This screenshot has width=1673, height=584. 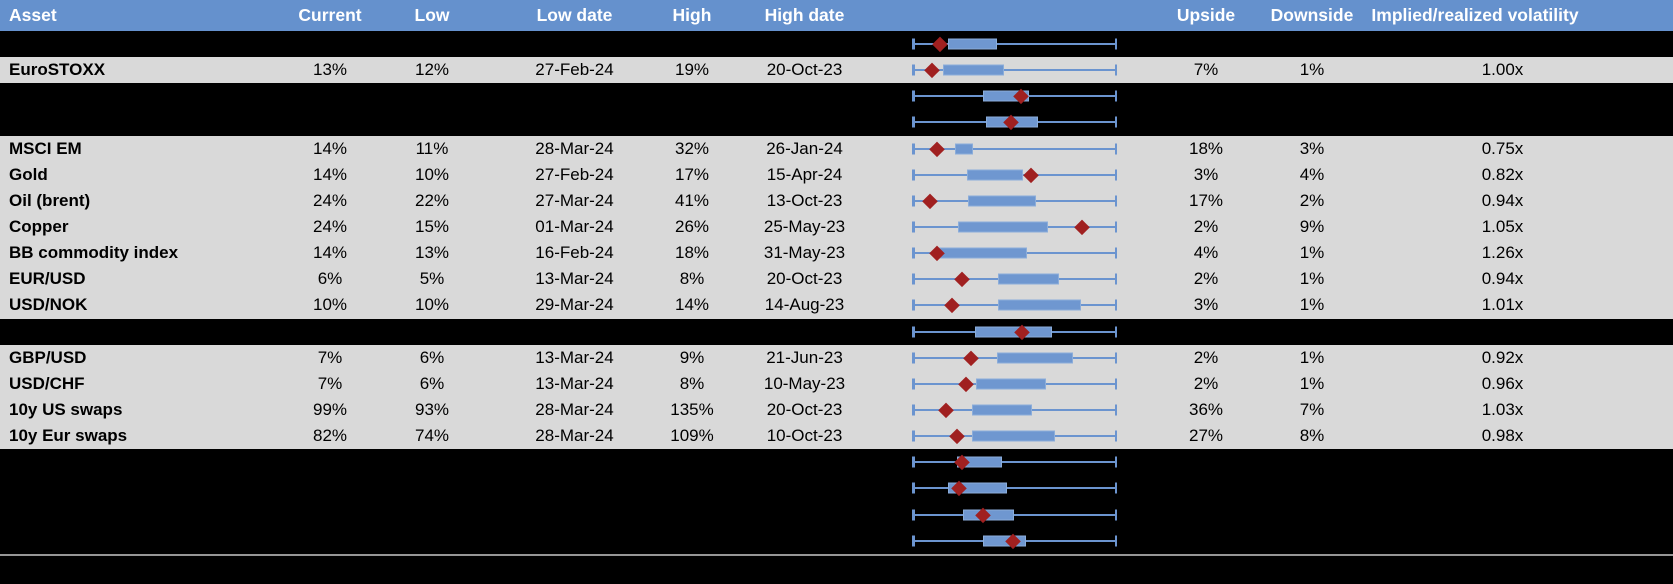 What do you see at coordinates (836, 554) in the screenshot?
I see `bottom-divider` at bounding box center [836, 554].